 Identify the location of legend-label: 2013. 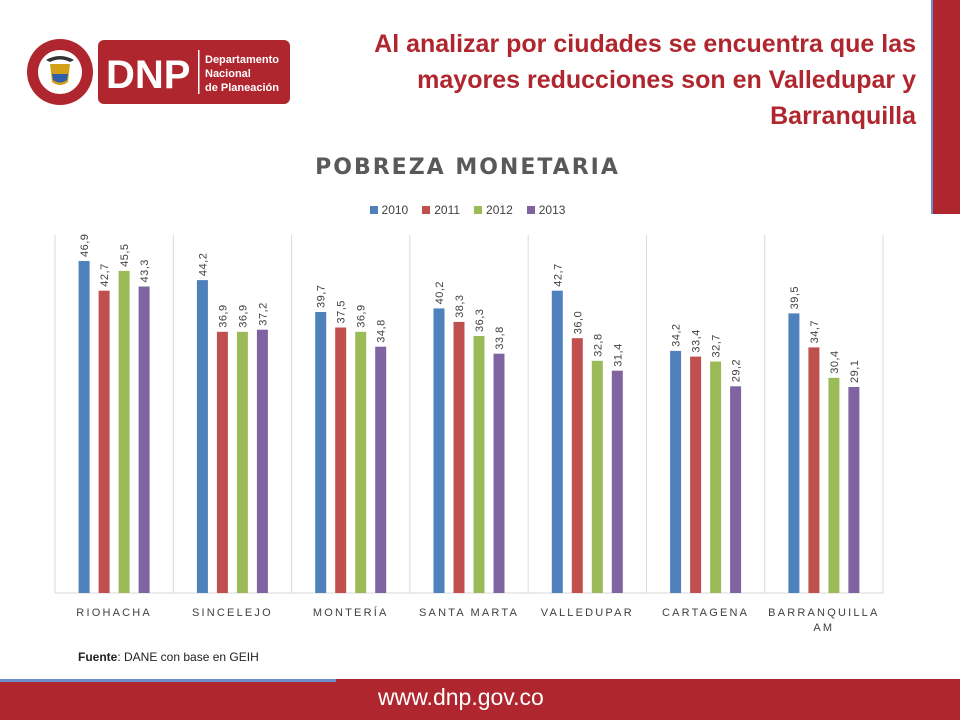
(552, 210).